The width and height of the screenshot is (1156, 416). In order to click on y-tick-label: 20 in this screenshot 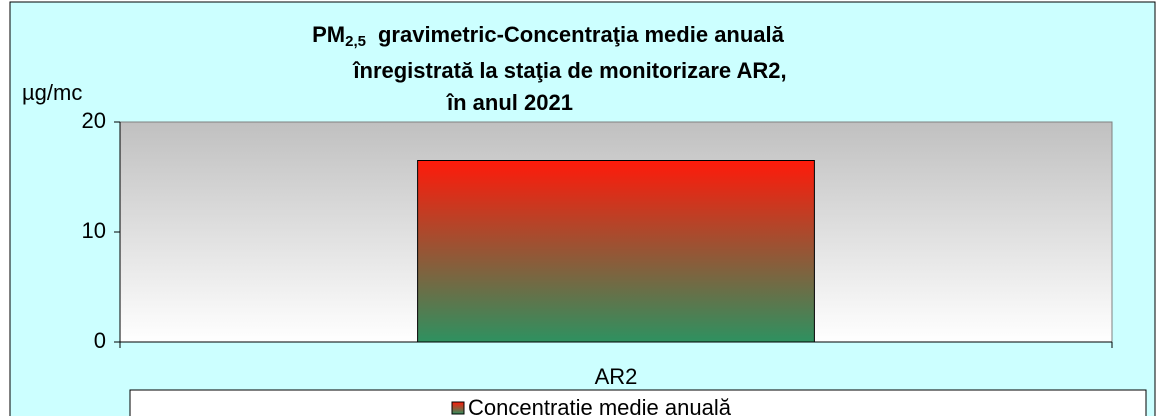, I will do `click(94, 120)`.